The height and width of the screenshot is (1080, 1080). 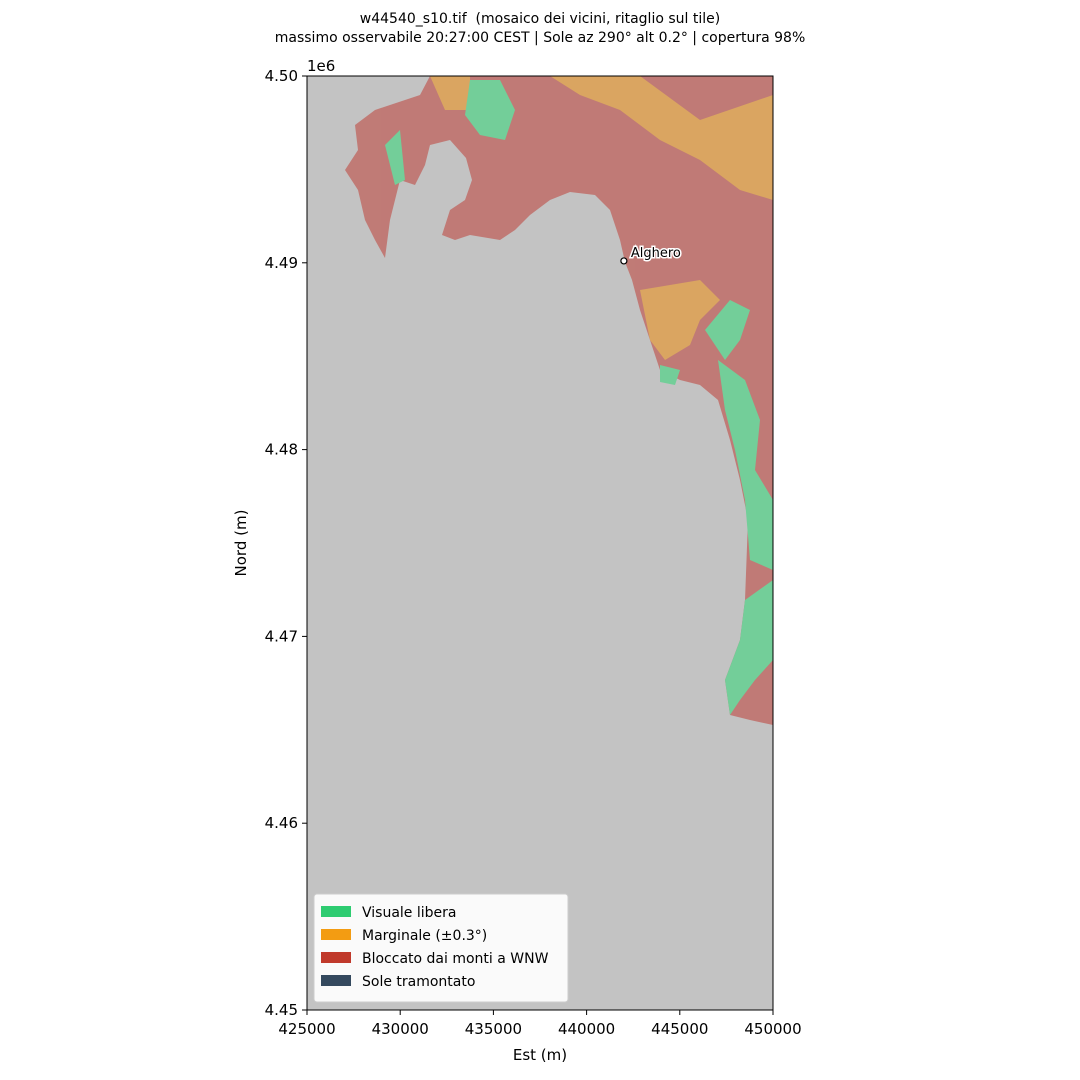 I want to click on x-tick-label: 440000, so click(x=586, y=1029).